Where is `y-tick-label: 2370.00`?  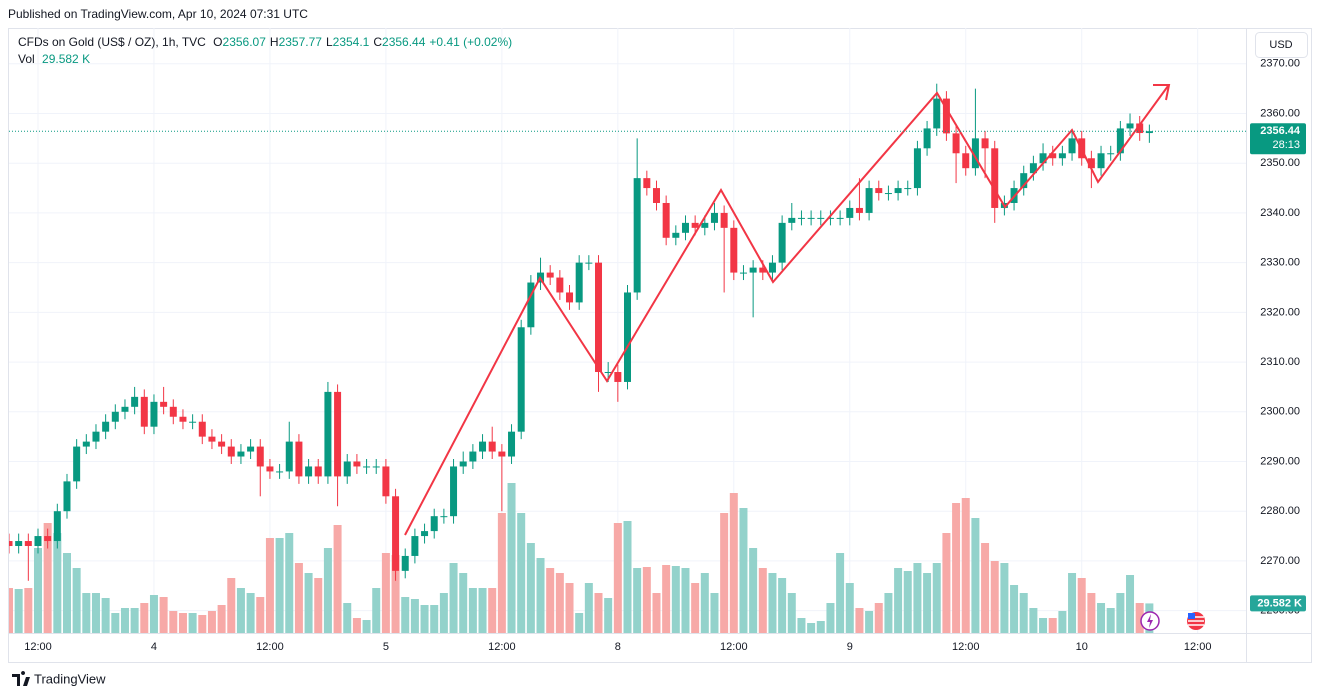
y-tick-label: 2370.00 is located at coordinates (1280, 64).